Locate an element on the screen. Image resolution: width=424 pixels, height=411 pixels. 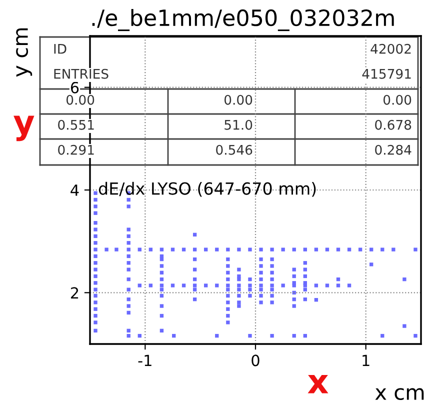
annotation: ENTRIES is located at coordinates (81, 73).